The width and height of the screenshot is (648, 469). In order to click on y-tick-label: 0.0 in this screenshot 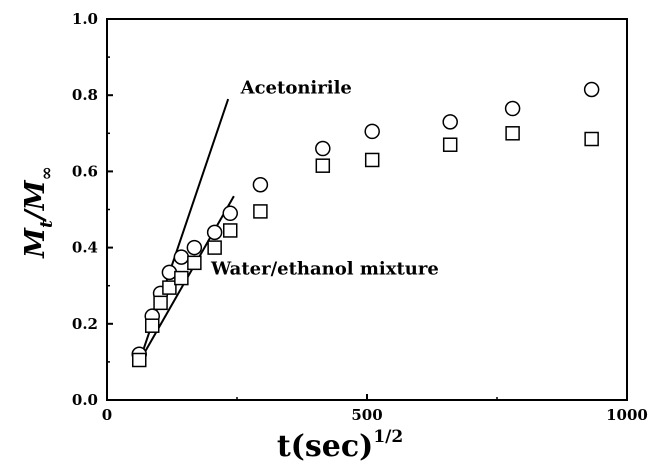, I will do `click(85, 400)`.